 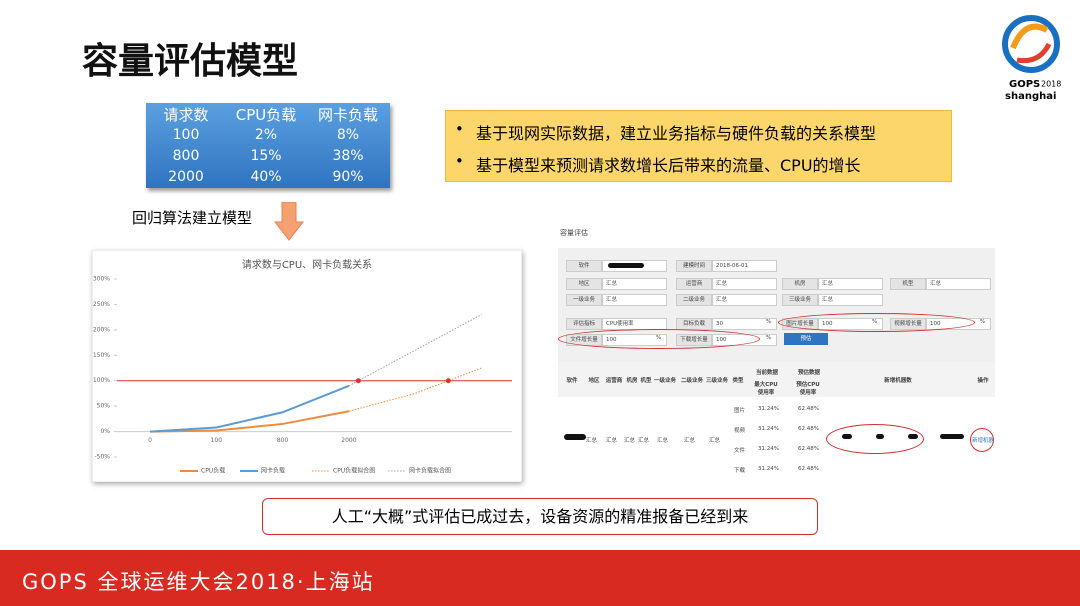 I want to click on field-label: 评估指标, so click(x=584, y=324).